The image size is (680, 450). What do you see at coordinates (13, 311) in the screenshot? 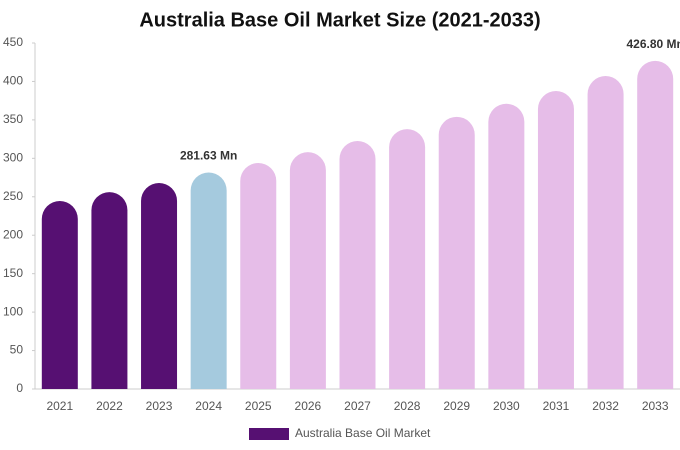
I see `y-tick-label: 100` at bounding box center [13, 311].